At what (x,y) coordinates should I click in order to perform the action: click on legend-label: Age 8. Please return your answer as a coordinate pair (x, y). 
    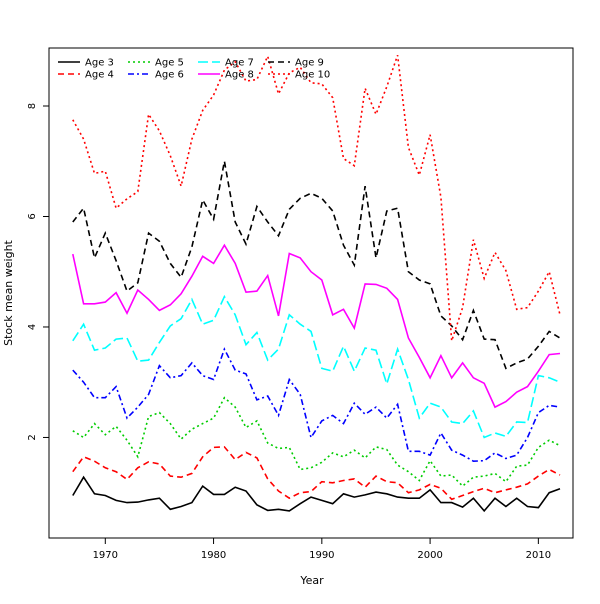
    Looking at the image, I should click on (239, 75).